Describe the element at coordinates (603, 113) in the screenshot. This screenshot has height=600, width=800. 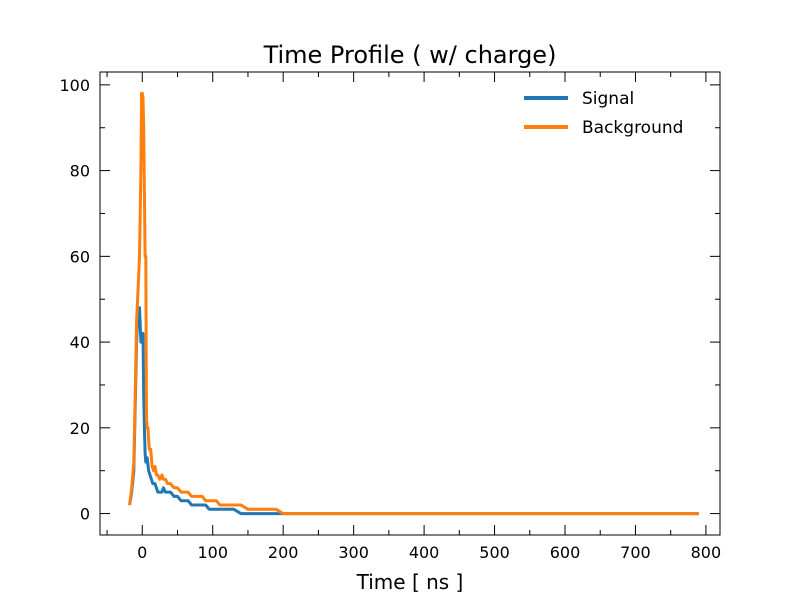
I see `legend: Signal Background` at that location.